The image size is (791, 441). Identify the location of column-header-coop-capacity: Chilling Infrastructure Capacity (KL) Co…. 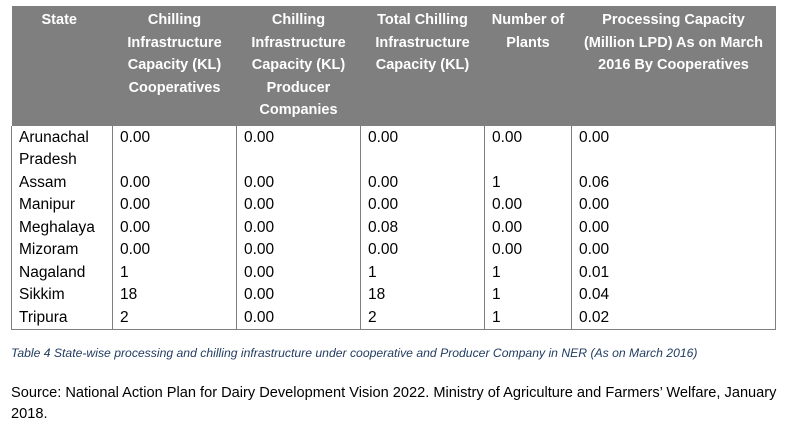
(174, 66).